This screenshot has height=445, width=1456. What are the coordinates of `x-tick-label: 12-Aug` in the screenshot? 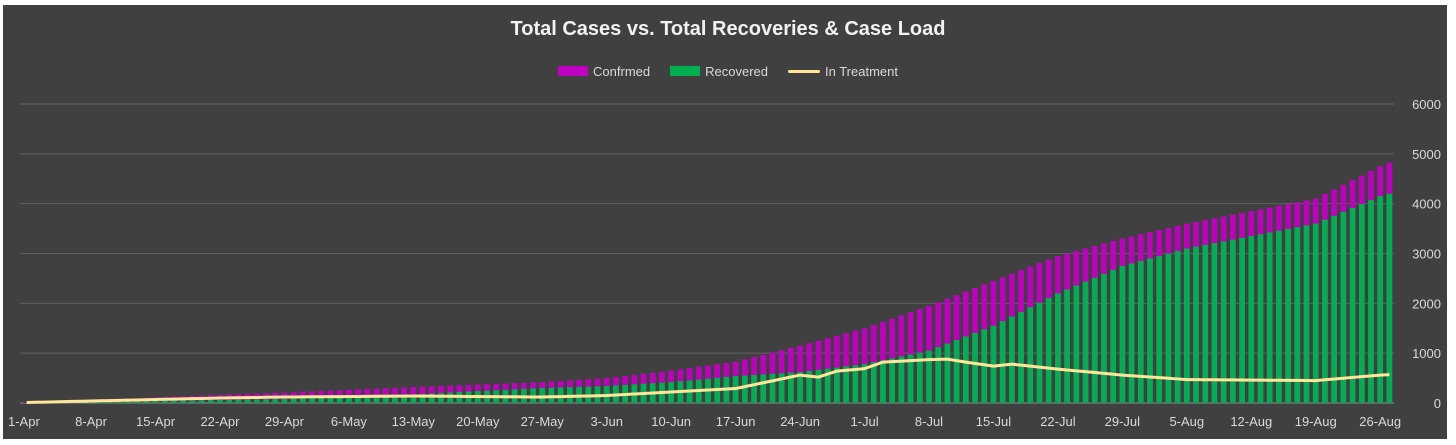 It's located at (1251, 421).